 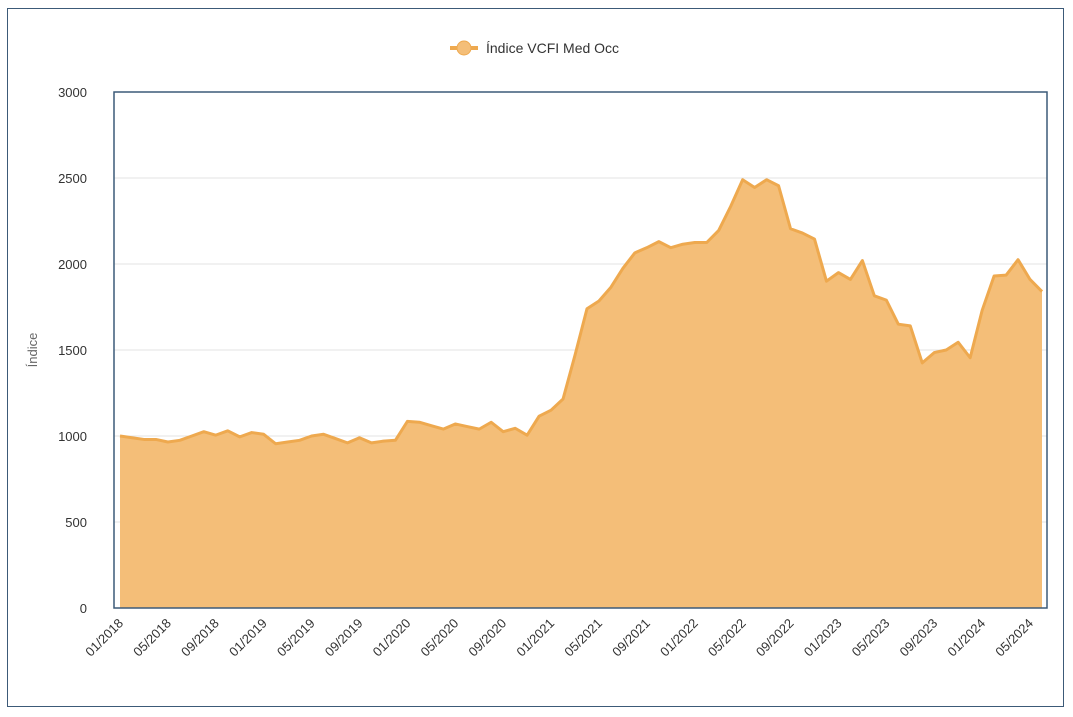 What do you see at coordinates (823, 638) in the screenshot?
I see `x-tick-label: 01/2023` at bounding box center [823, 638].